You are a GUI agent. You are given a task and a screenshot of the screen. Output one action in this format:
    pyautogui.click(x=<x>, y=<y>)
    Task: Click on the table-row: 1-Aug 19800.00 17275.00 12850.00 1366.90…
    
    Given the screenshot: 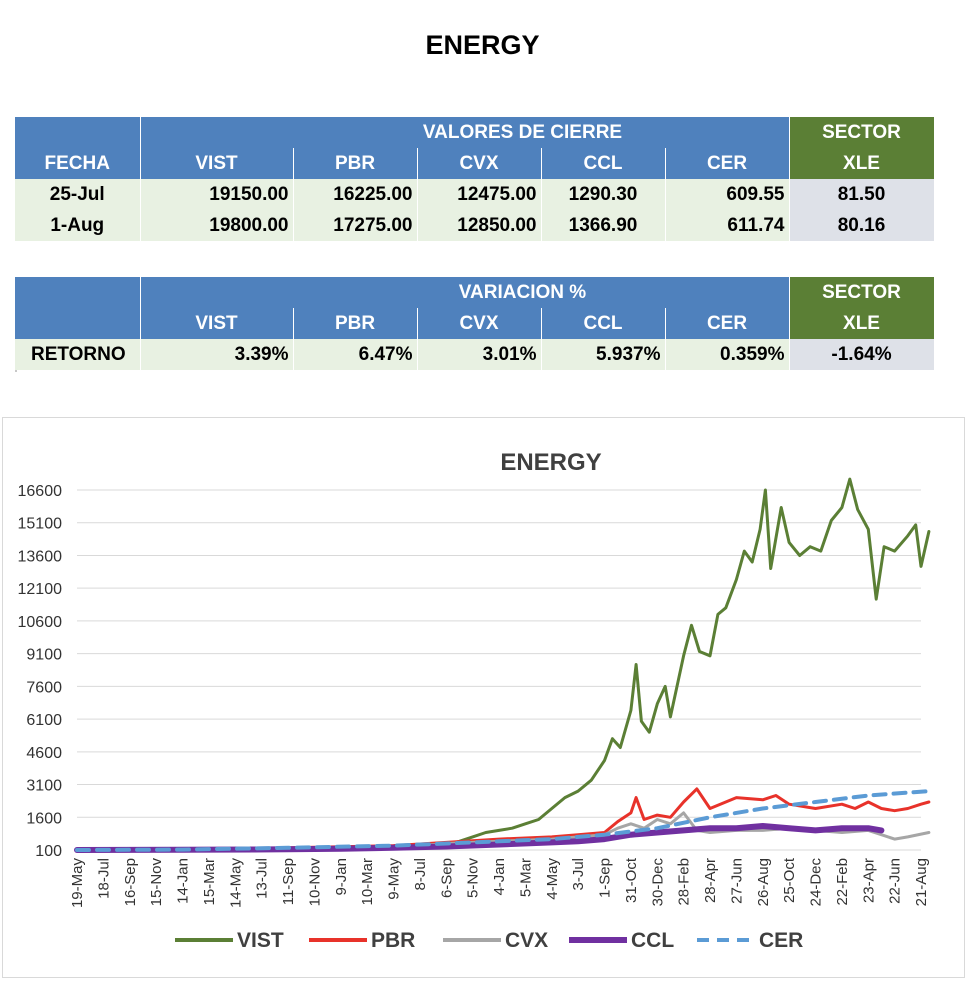 What is the action you would take?
    pyautogui.click(x=475, y=225)
    